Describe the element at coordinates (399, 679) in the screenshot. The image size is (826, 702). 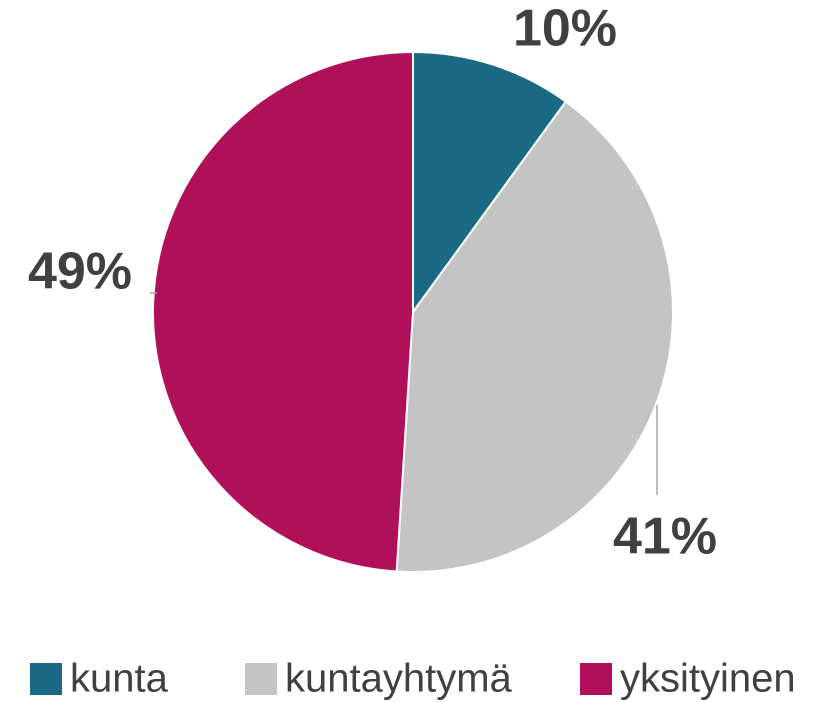
I see `legend-label: kuntayhtymä` at that location.